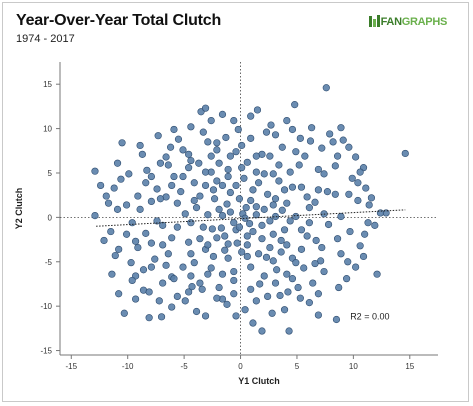 The height and width of the screenshot is (406, 473). What do you see at coordinates (369, 316) in the screenshot?
I see `r-squared-annotation: R2 = 0.00` at bounding box center [369, 316].